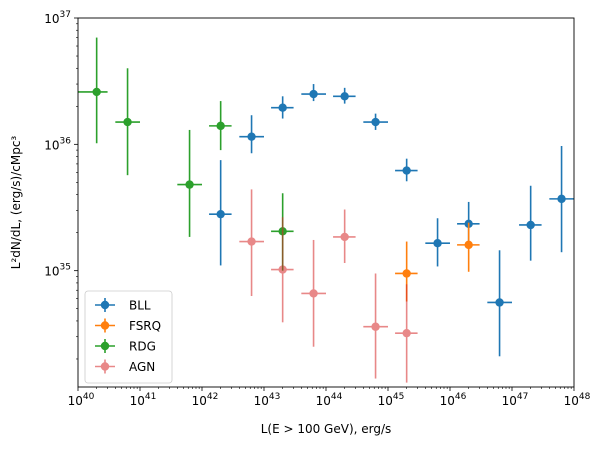 Image resolution: width=600 pixels, height=449 pixels. Describe the element at coordinates (267, 400) in the screenshot. I see `x-tick-label: 1043` at that location.